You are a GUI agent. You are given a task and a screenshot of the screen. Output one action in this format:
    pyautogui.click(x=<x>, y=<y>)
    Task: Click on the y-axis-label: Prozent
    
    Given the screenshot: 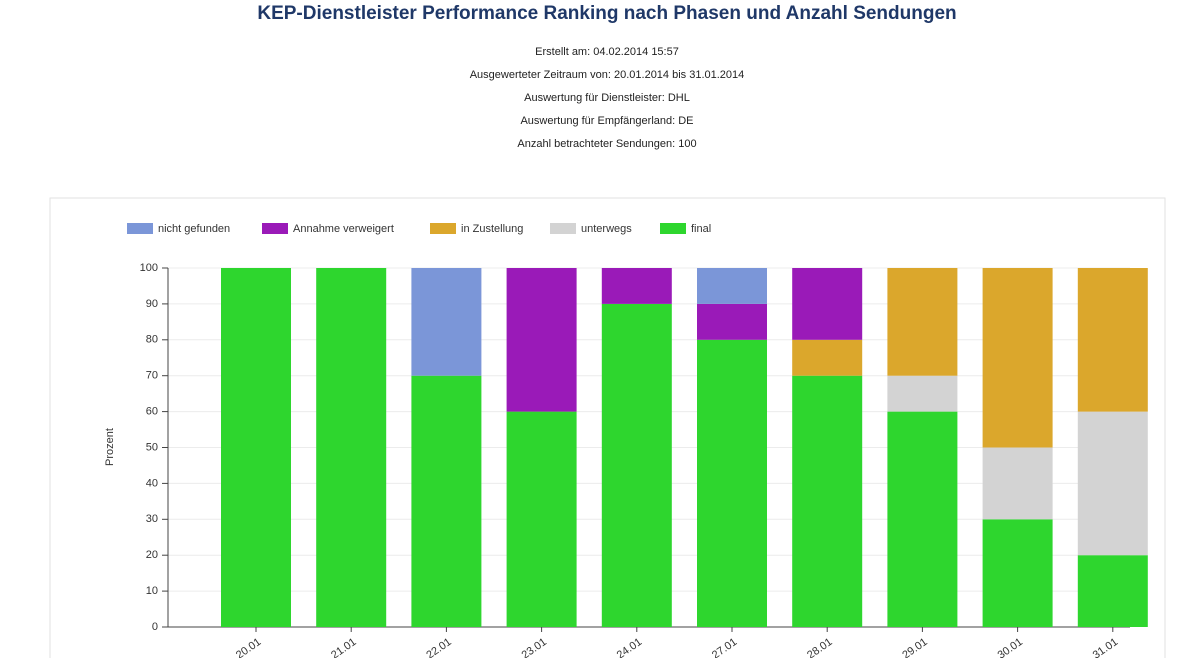 What is the action you would take?
    pyautogui.click(x=110, y=447)
    